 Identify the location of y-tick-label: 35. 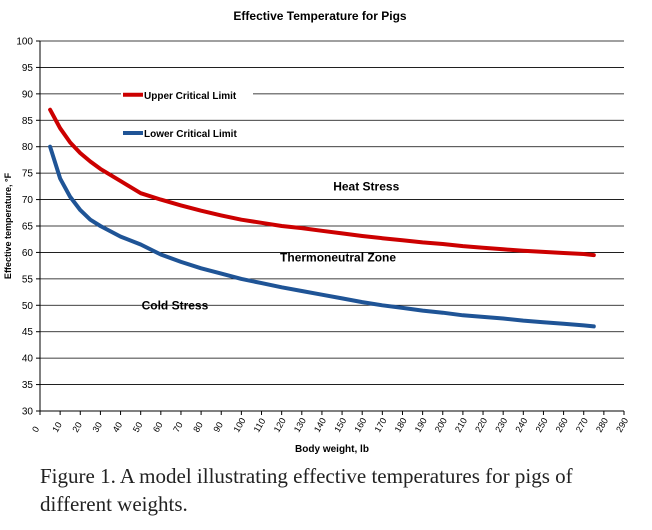
(28, 385).